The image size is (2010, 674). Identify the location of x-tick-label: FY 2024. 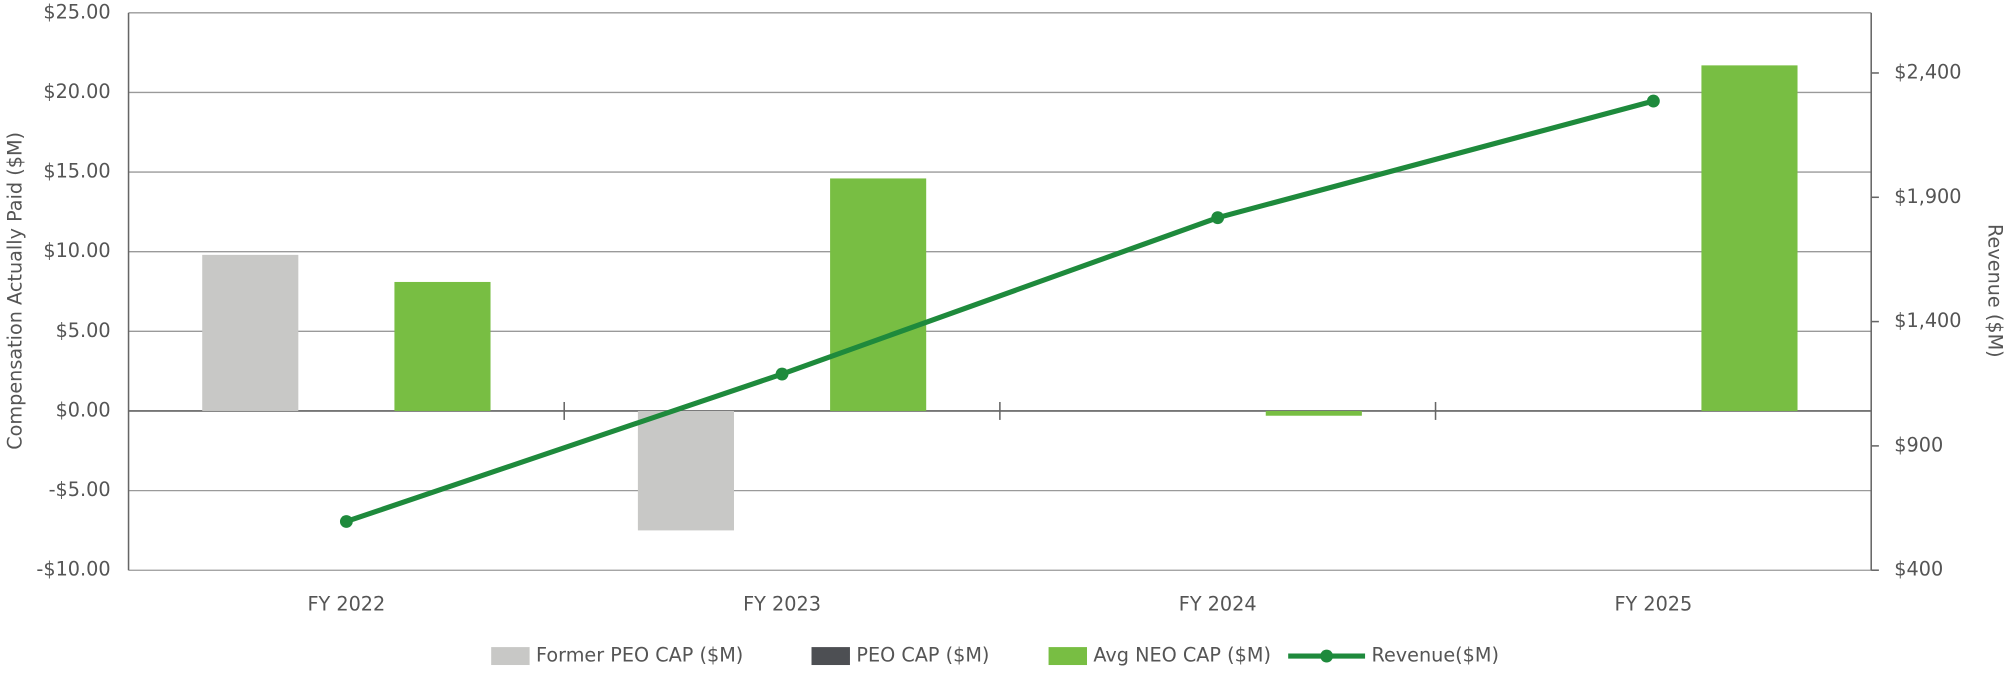
(1218, 603).